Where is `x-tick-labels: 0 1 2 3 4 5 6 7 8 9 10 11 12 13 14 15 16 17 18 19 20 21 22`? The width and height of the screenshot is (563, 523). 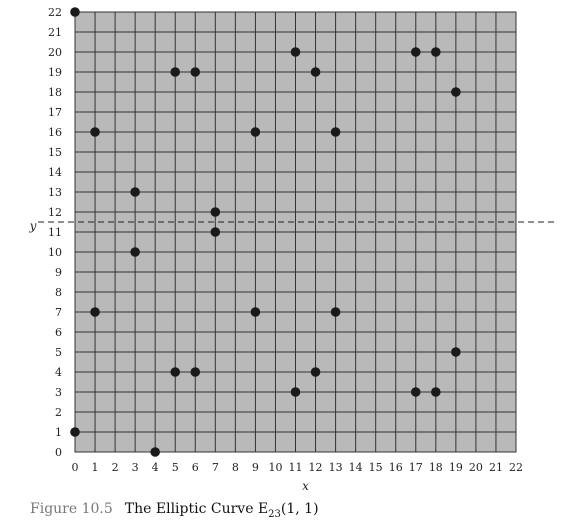 x-tick-labels: 0 1 2 3 4 5 6 7 8 9 10 11 12 13 14 15 16 17 18 19 20 21 22 is located at coordinates (298, 467).